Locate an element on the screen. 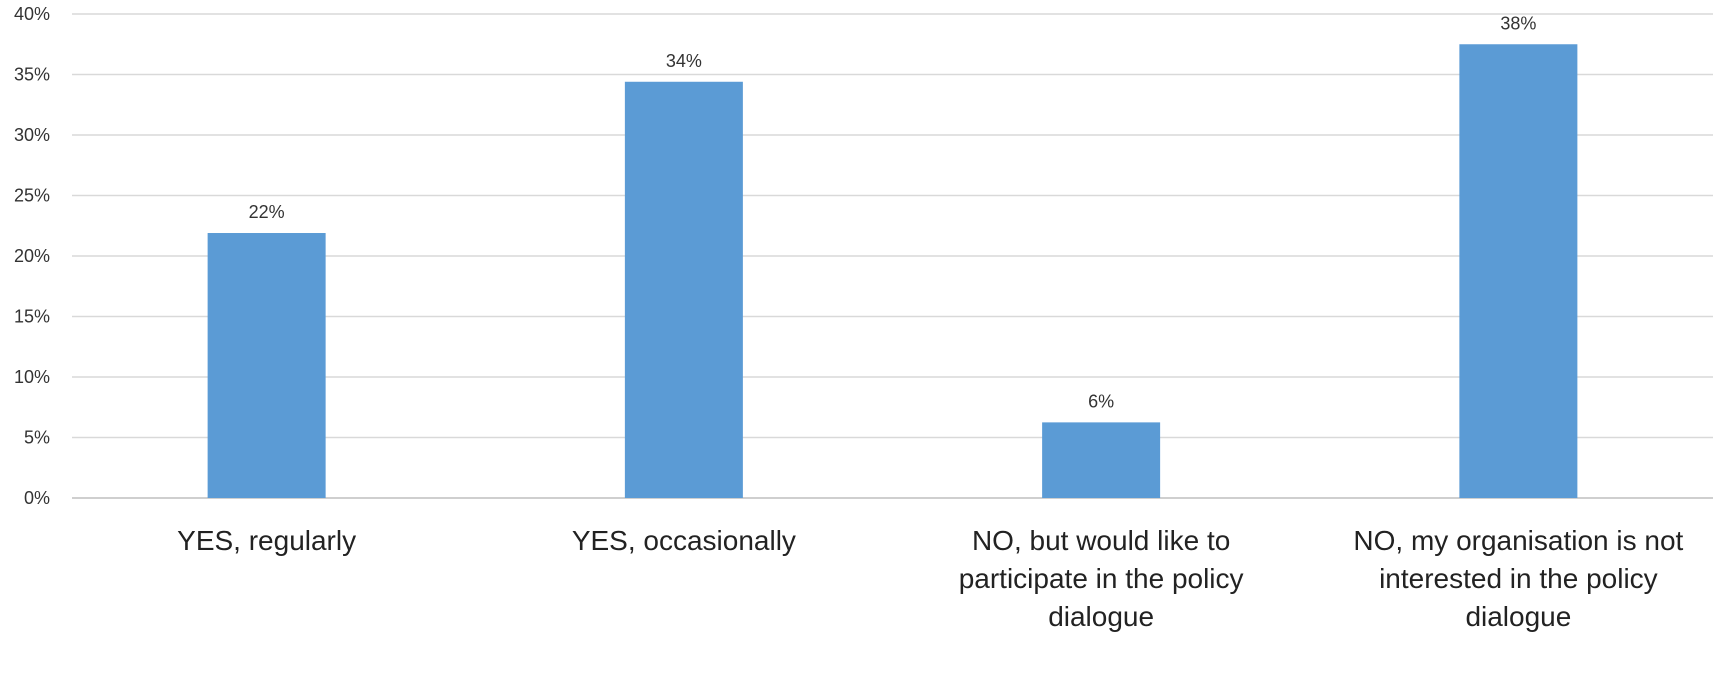 This screenshot has width=1713, height=698. data-label: 34% is located at coordinates (684, 61).